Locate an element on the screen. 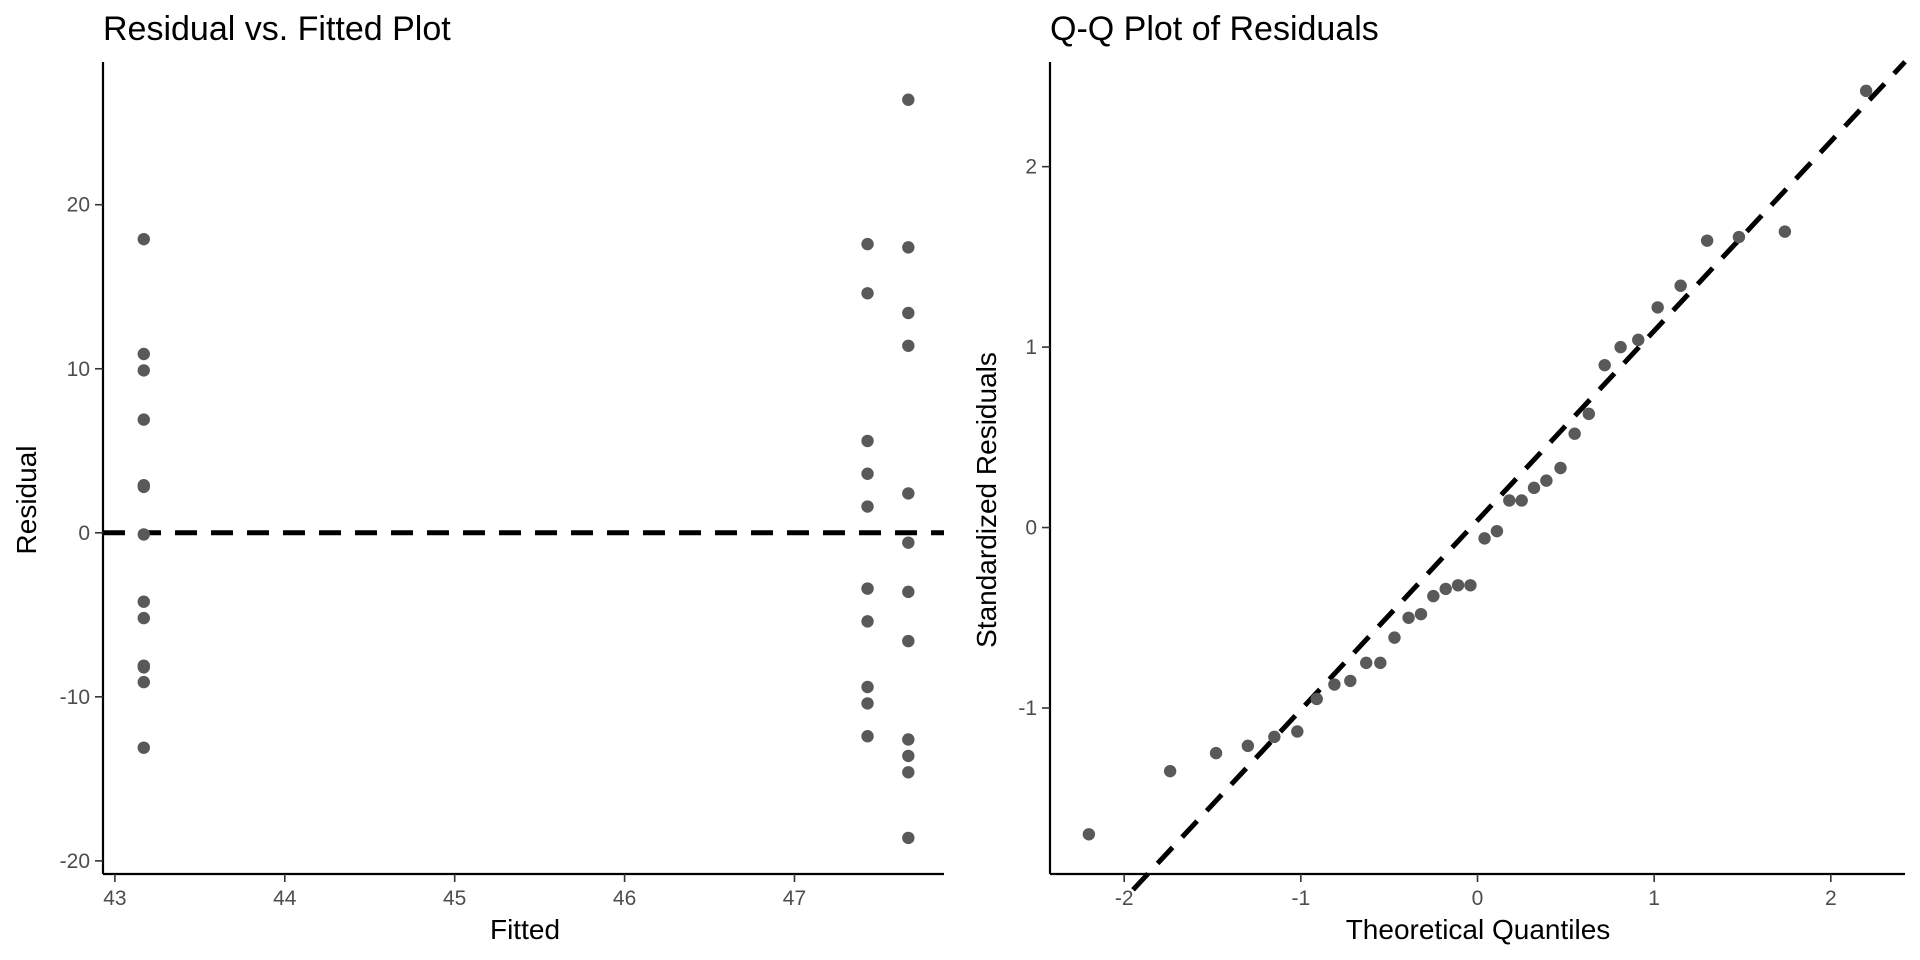 This screenshot has width=1920, height=960. x-axis-title: Theoretical Quantiles is located at coordinates (1478, 929).